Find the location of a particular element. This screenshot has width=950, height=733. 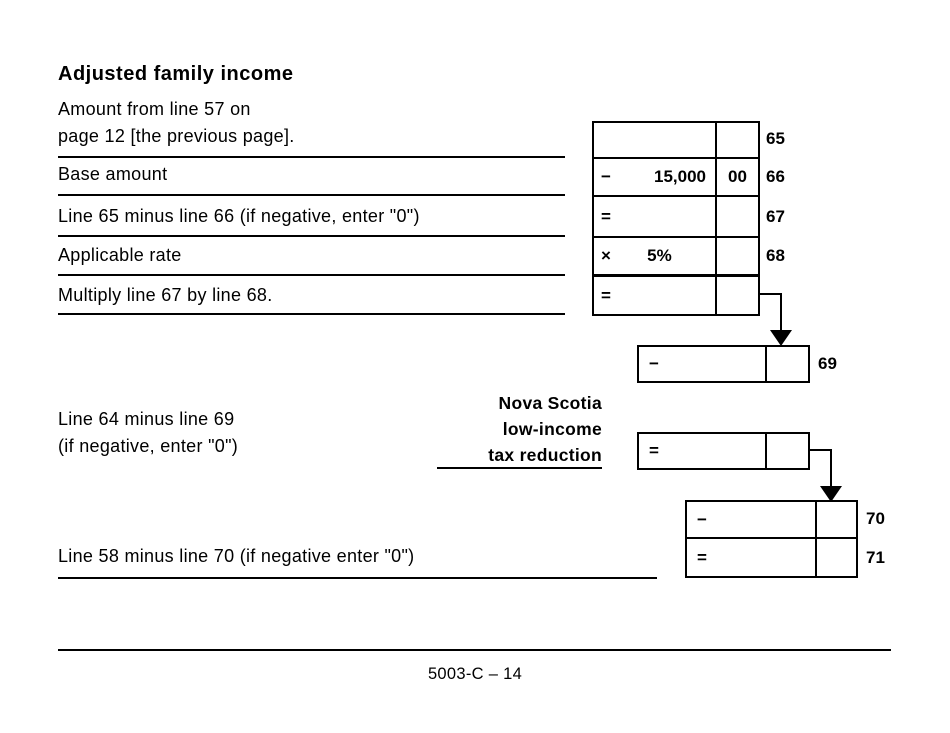

operator-71: = is located at coordinates (702, 557).